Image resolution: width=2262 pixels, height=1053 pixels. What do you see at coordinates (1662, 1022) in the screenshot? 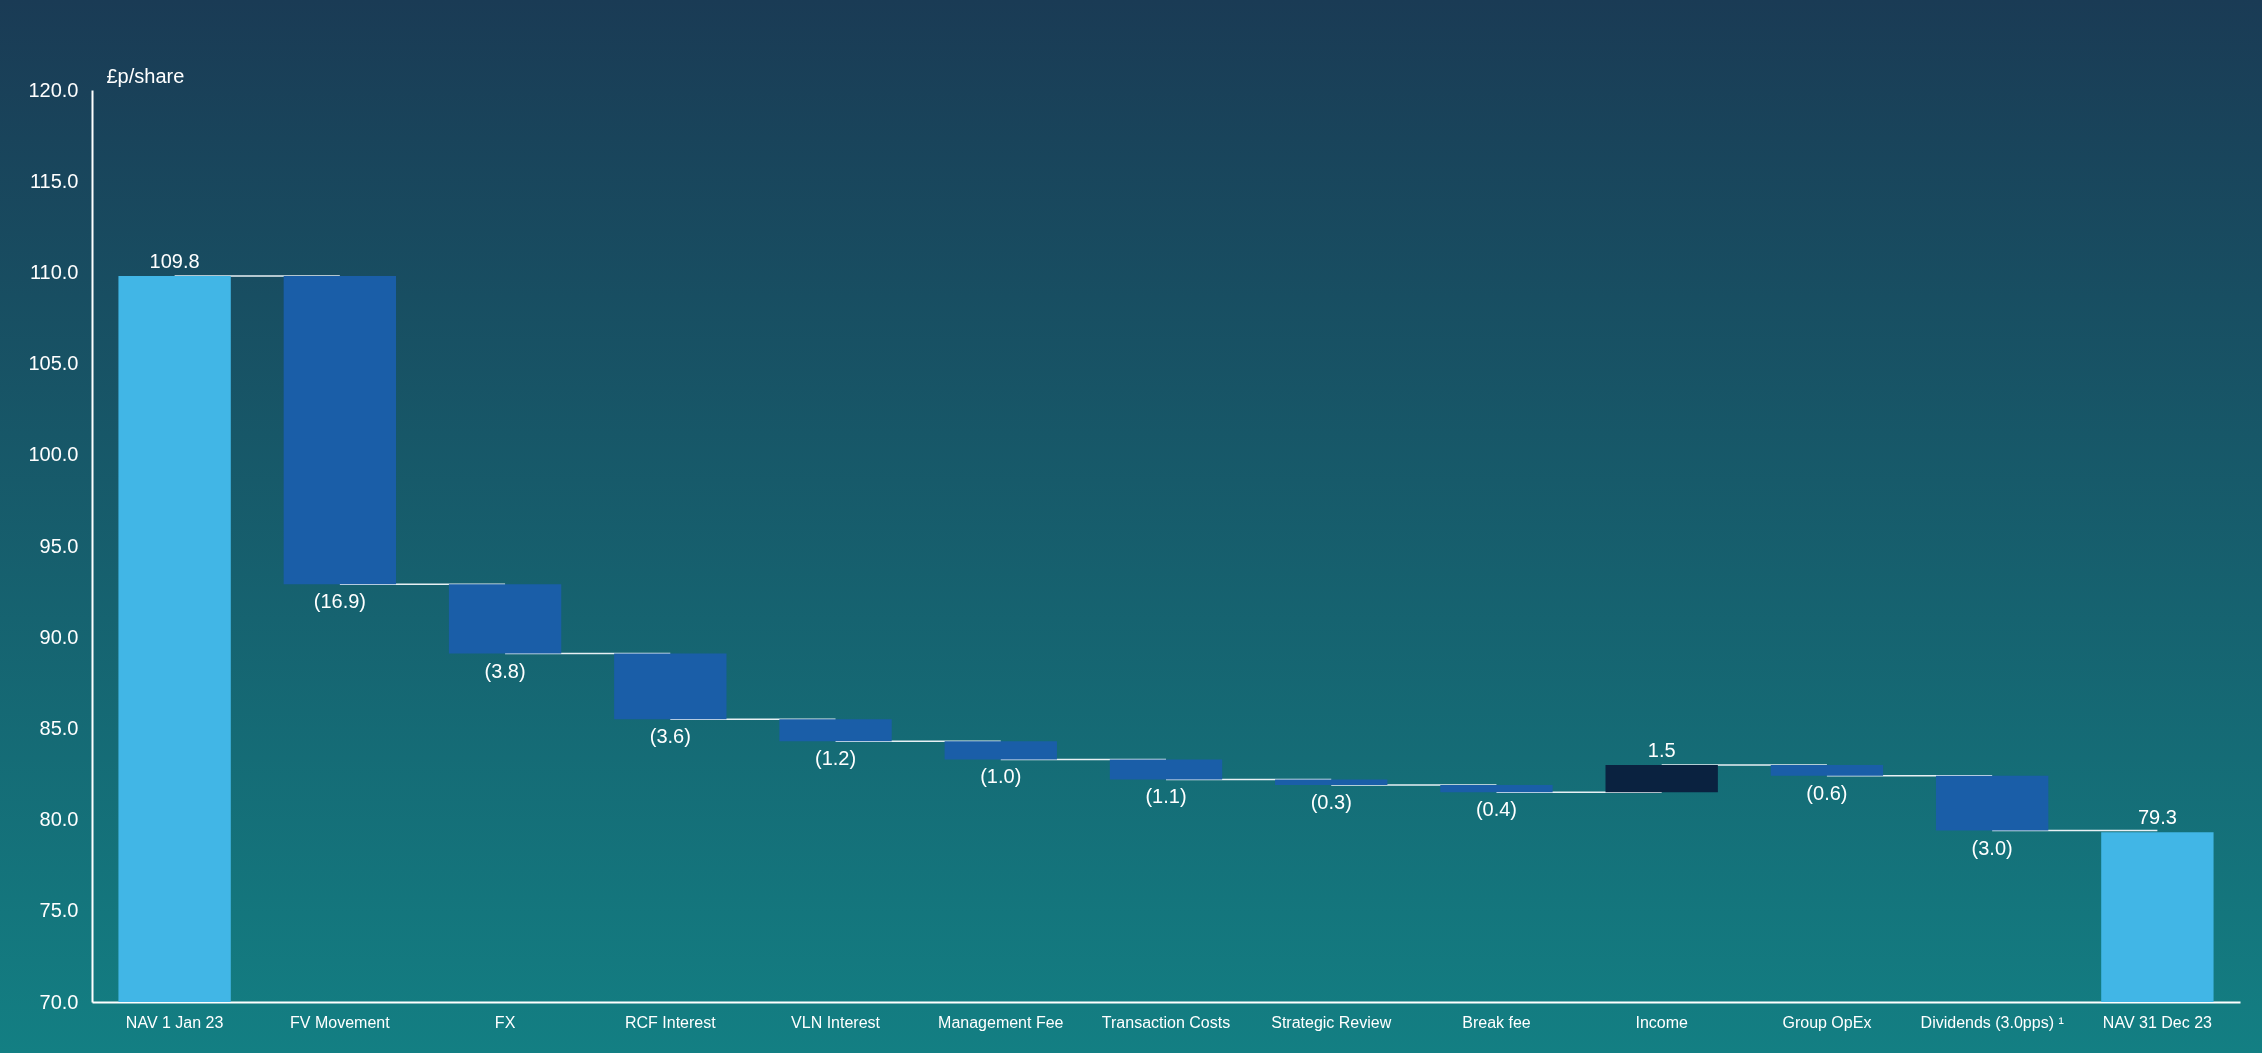
I see `x-tick-label: Income` at bounding box center [1662, 1022].